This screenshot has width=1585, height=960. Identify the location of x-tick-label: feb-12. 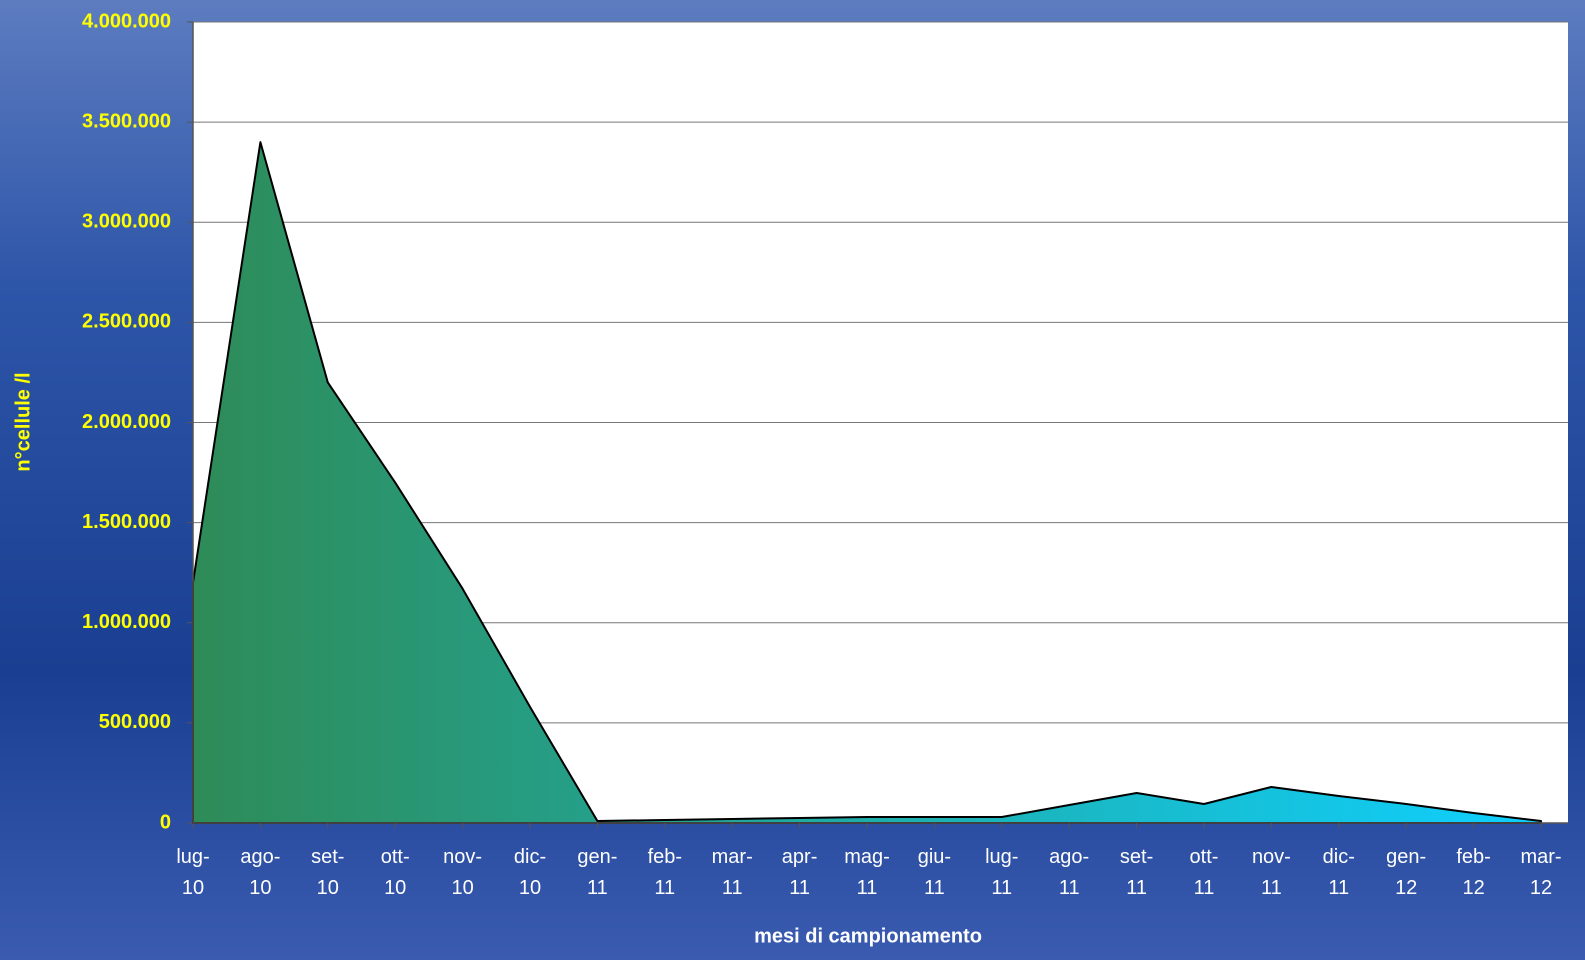
(1473, 872).